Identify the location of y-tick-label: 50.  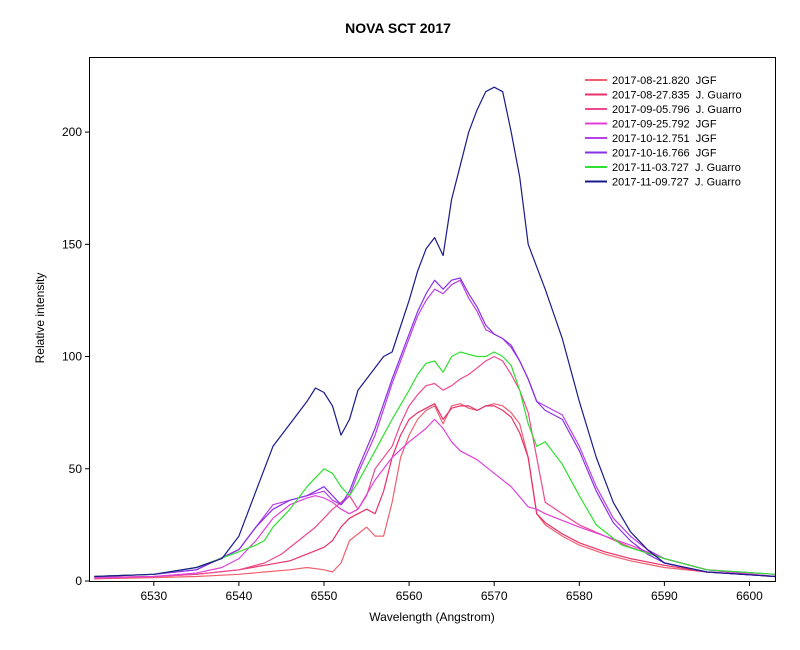
(76, 469).